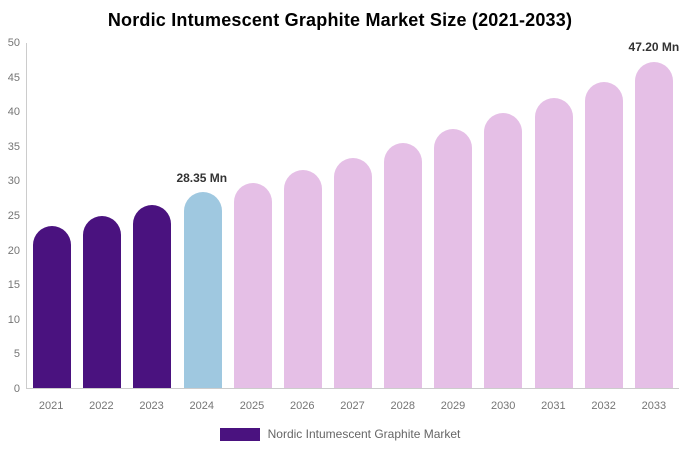  What do you see at coordinates (152, 296) in the screenshot?
I see `bar-2023` at bounding box center [152, 296].